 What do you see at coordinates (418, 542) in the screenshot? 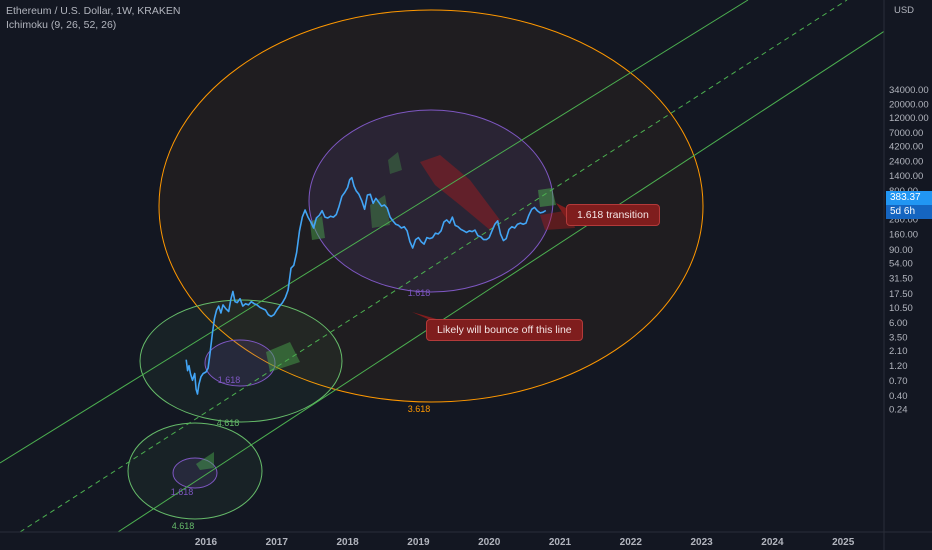
I see `x-tick-label: 2019` at bounding box center [418, 542].